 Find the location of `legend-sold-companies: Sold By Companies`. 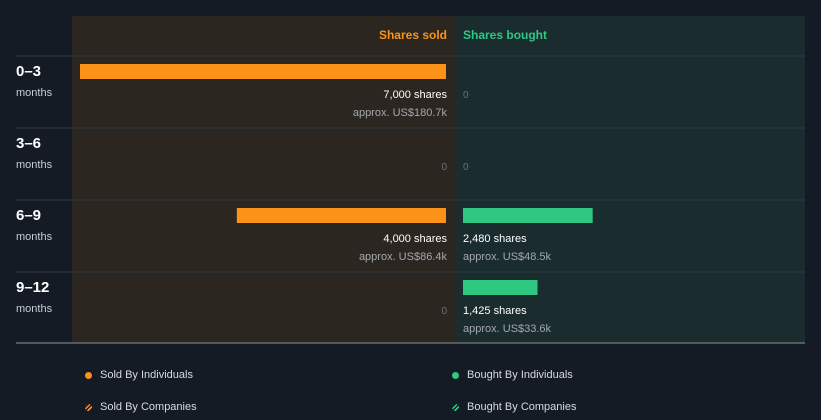

legend-sold-companies: Sold By Companies is located at coordinates (141, 407).